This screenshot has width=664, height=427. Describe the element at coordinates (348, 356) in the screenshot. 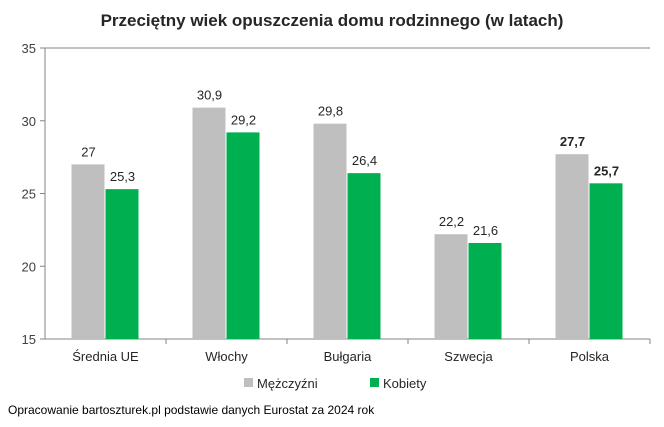

I see `x-tick-label: Bułgaria` at that location.